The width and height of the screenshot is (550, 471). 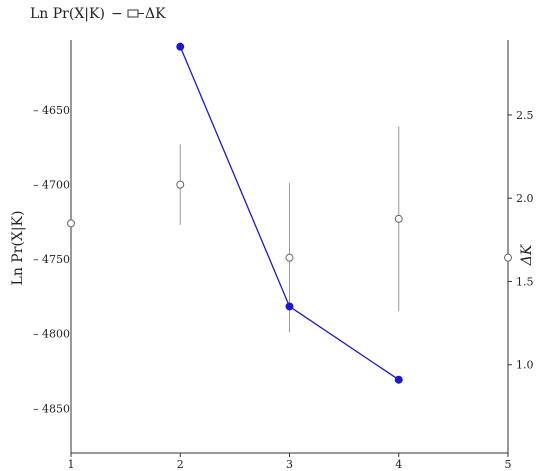 I want to click on x-axis-ticks: 1 2 3 4 5, so click(x=290, y=462).